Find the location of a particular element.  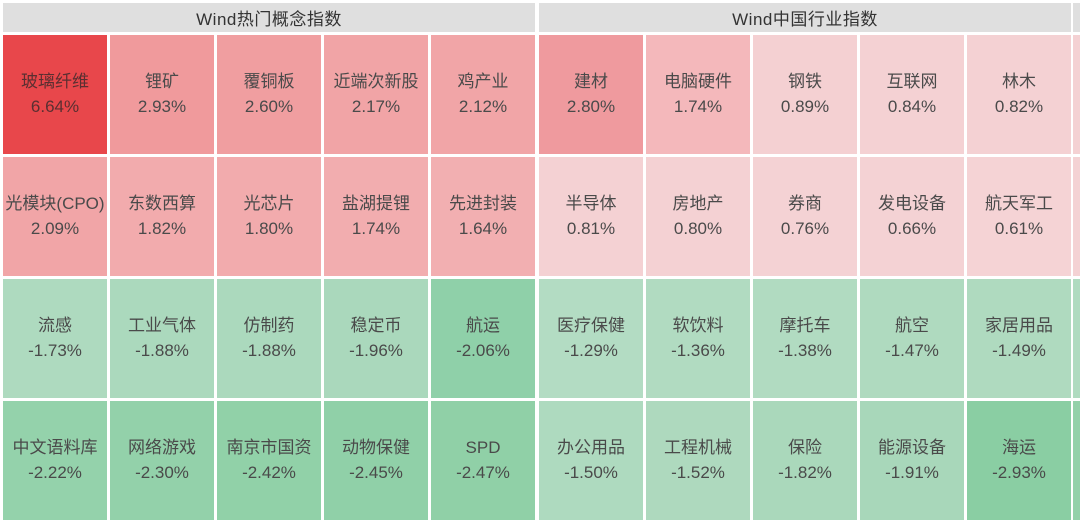

heatmap-cell: 光芯片 1.80% is located at coordinates (269, 216).